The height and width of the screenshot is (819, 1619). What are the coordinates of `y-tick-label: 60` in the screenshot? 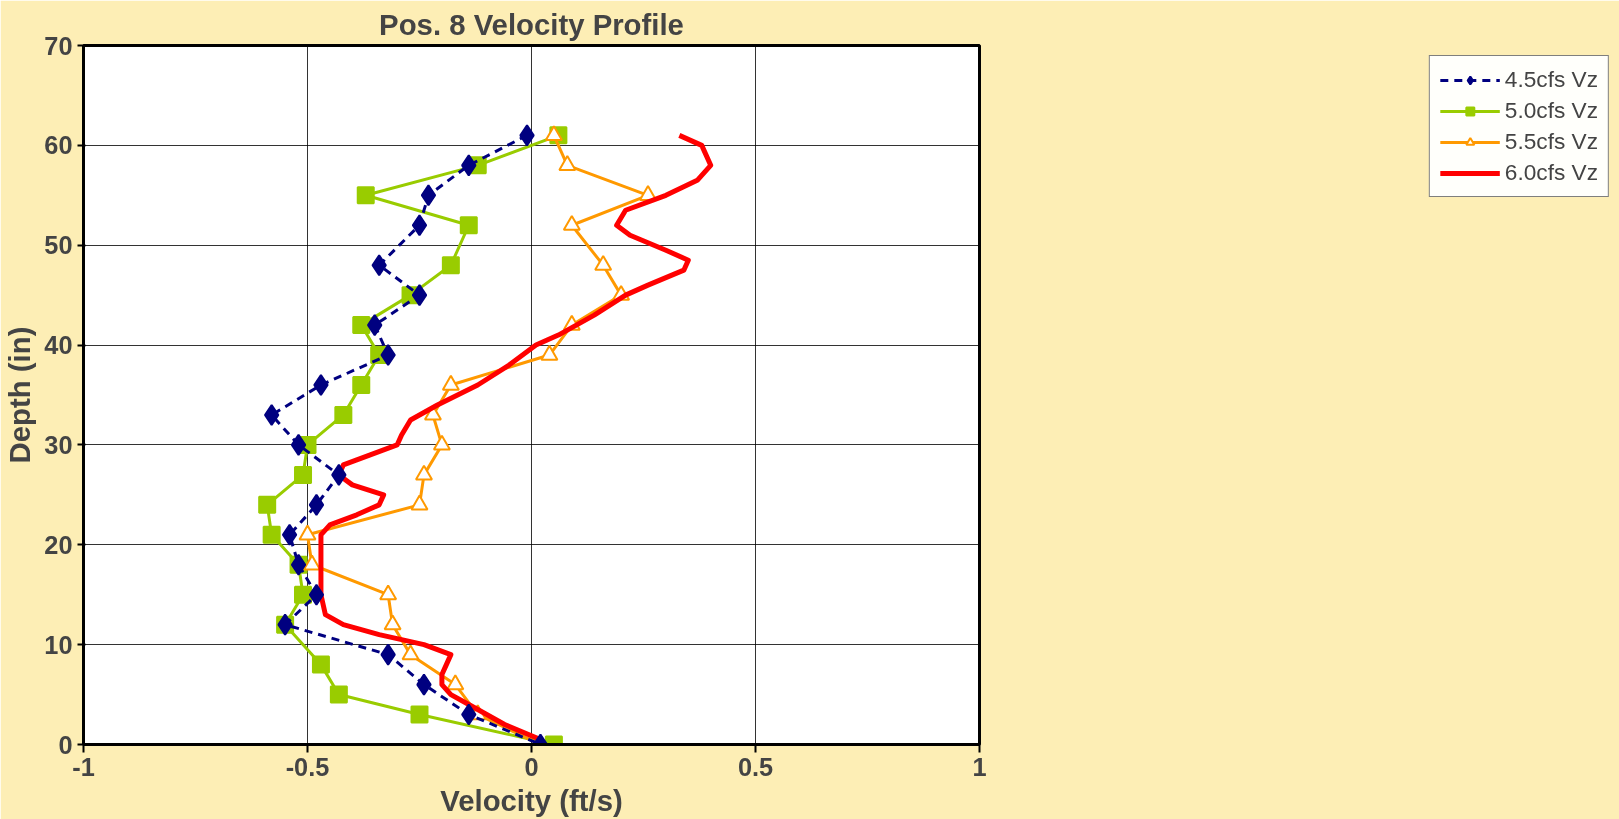 It's located at (58, 145).